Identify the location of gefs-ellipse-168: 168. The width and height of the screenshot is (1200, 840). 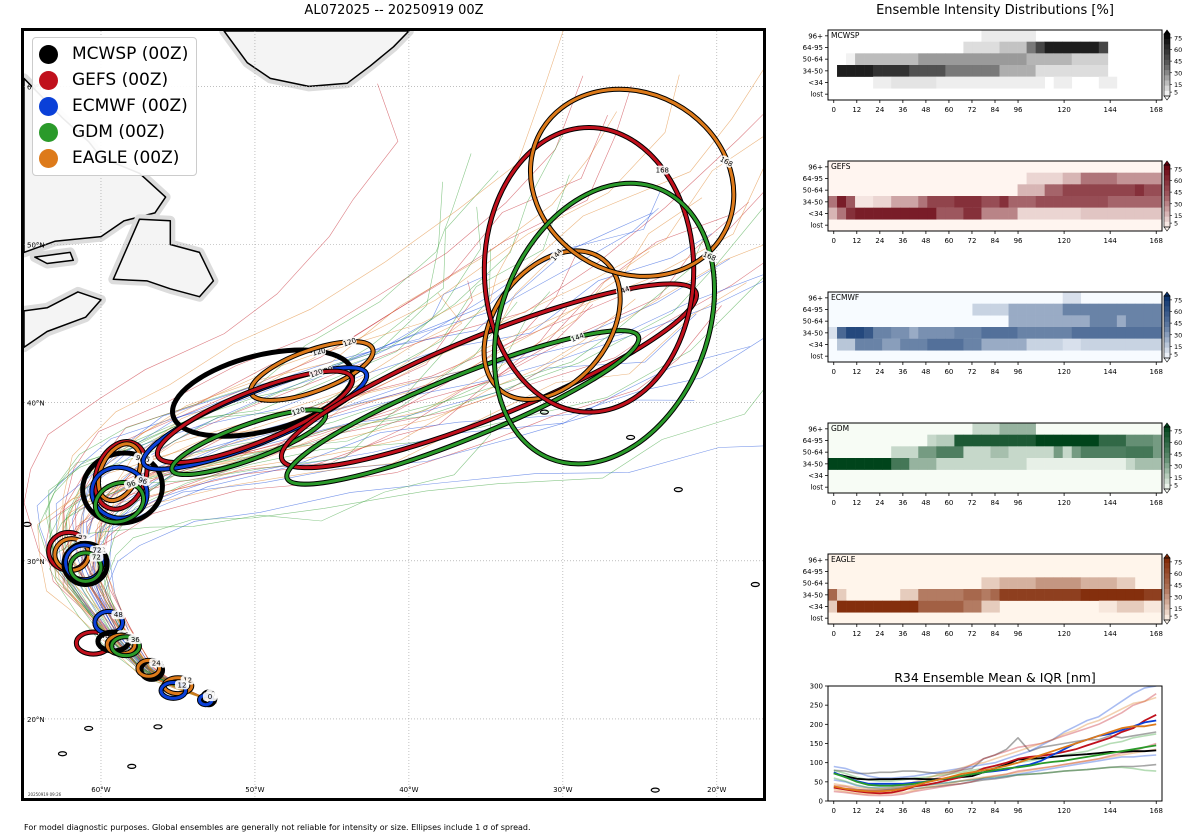
(589, 269).